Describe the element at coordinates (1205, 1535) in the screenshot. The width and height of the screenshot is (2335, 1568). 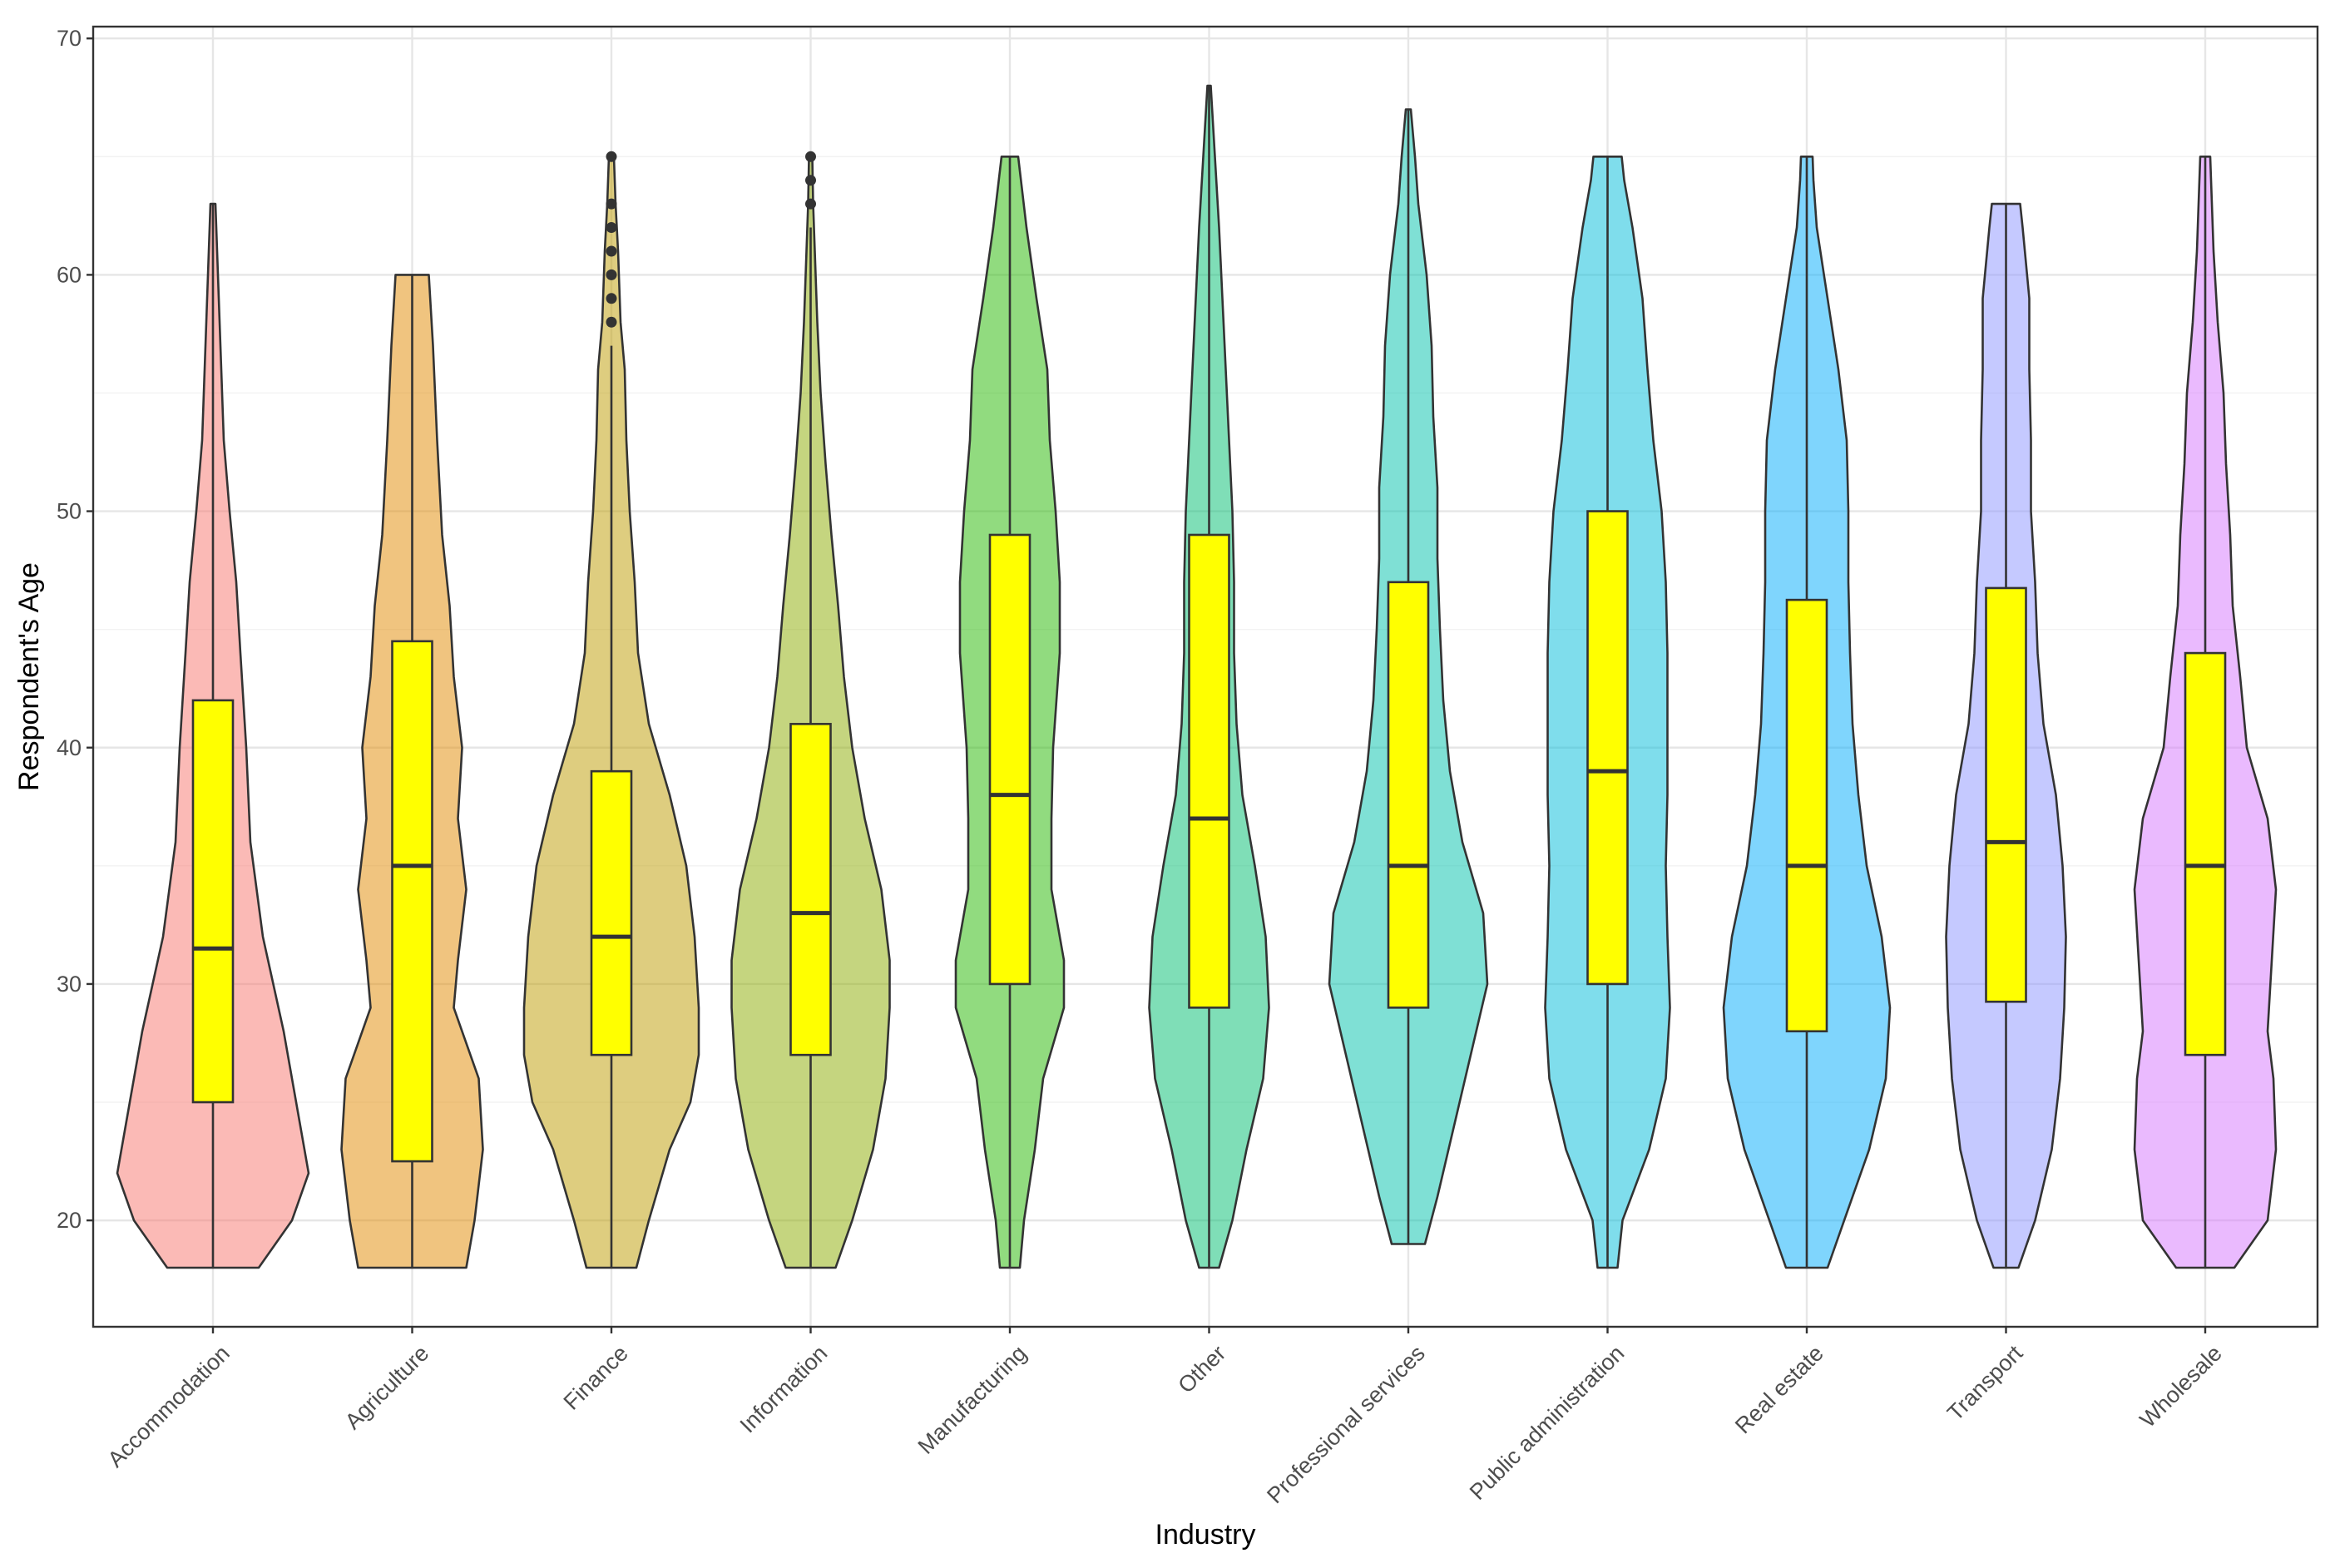
I see `x-axis-title: Industry` at that location.